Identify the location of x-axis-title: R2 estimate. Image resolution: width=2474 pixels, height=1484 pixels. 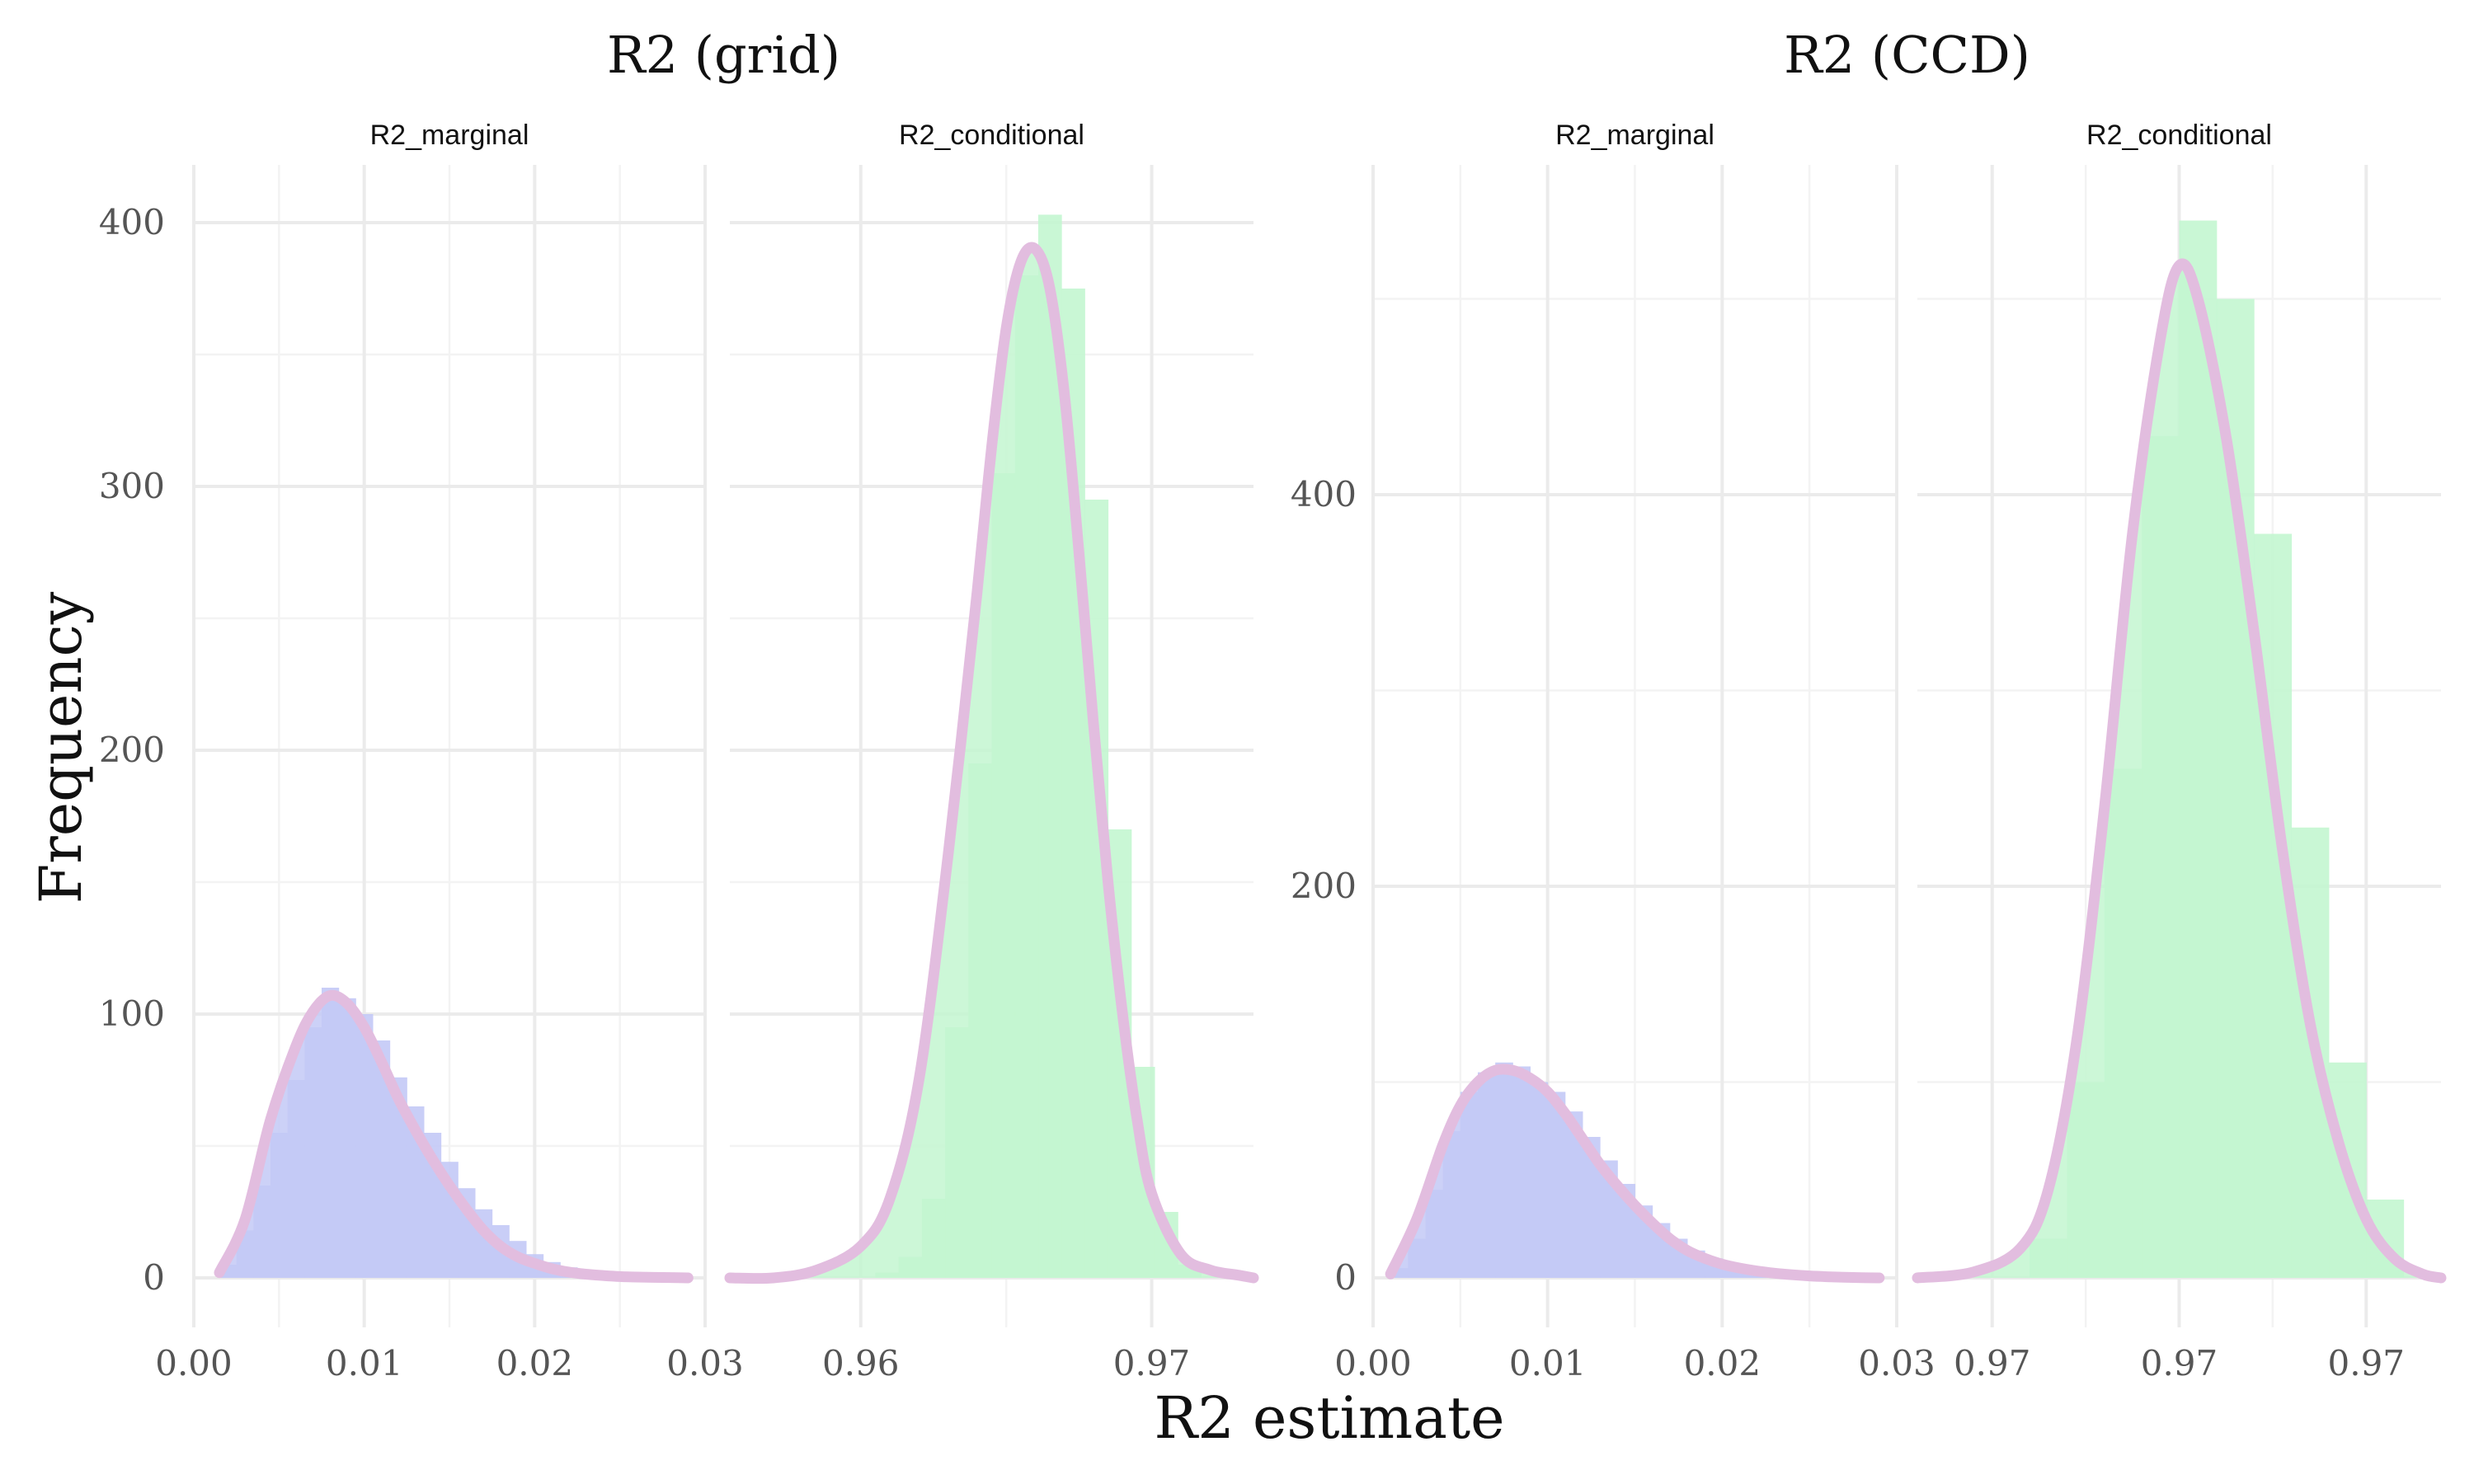
(1329, 1418).